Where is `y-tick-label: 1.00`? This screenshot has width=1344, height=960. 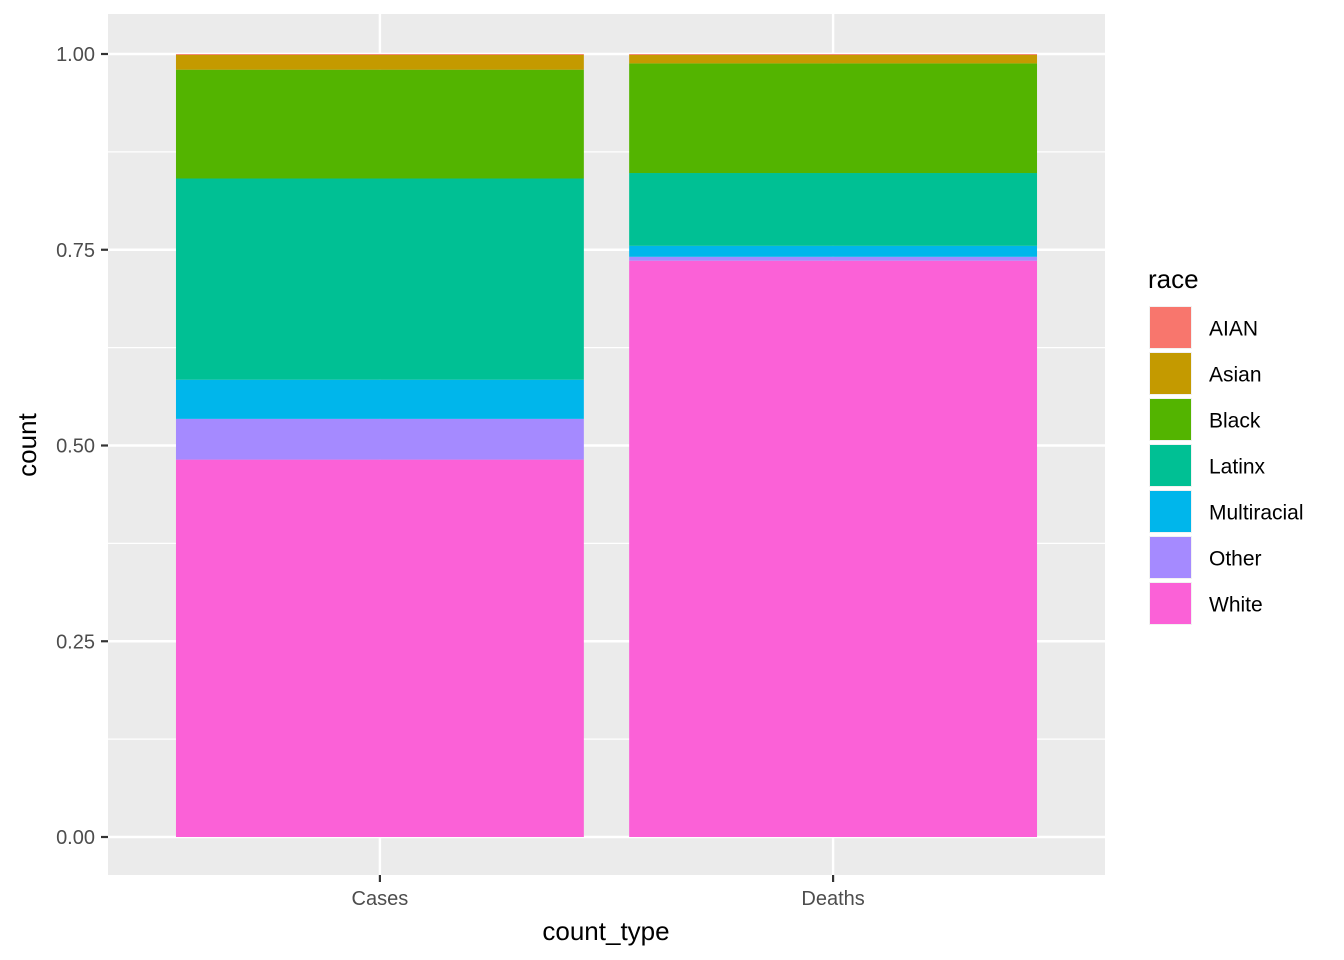
y-tick-label: 1.00 is located at coordinates (75, 55).